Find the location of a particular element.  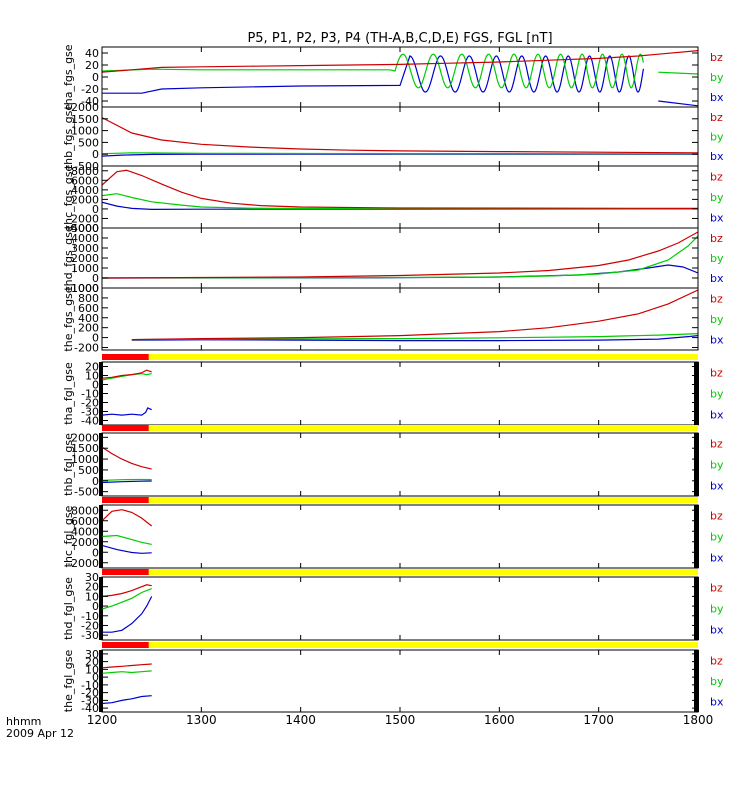

y-axis-label: the_fgl_gse is located at coordinates (68, 681).